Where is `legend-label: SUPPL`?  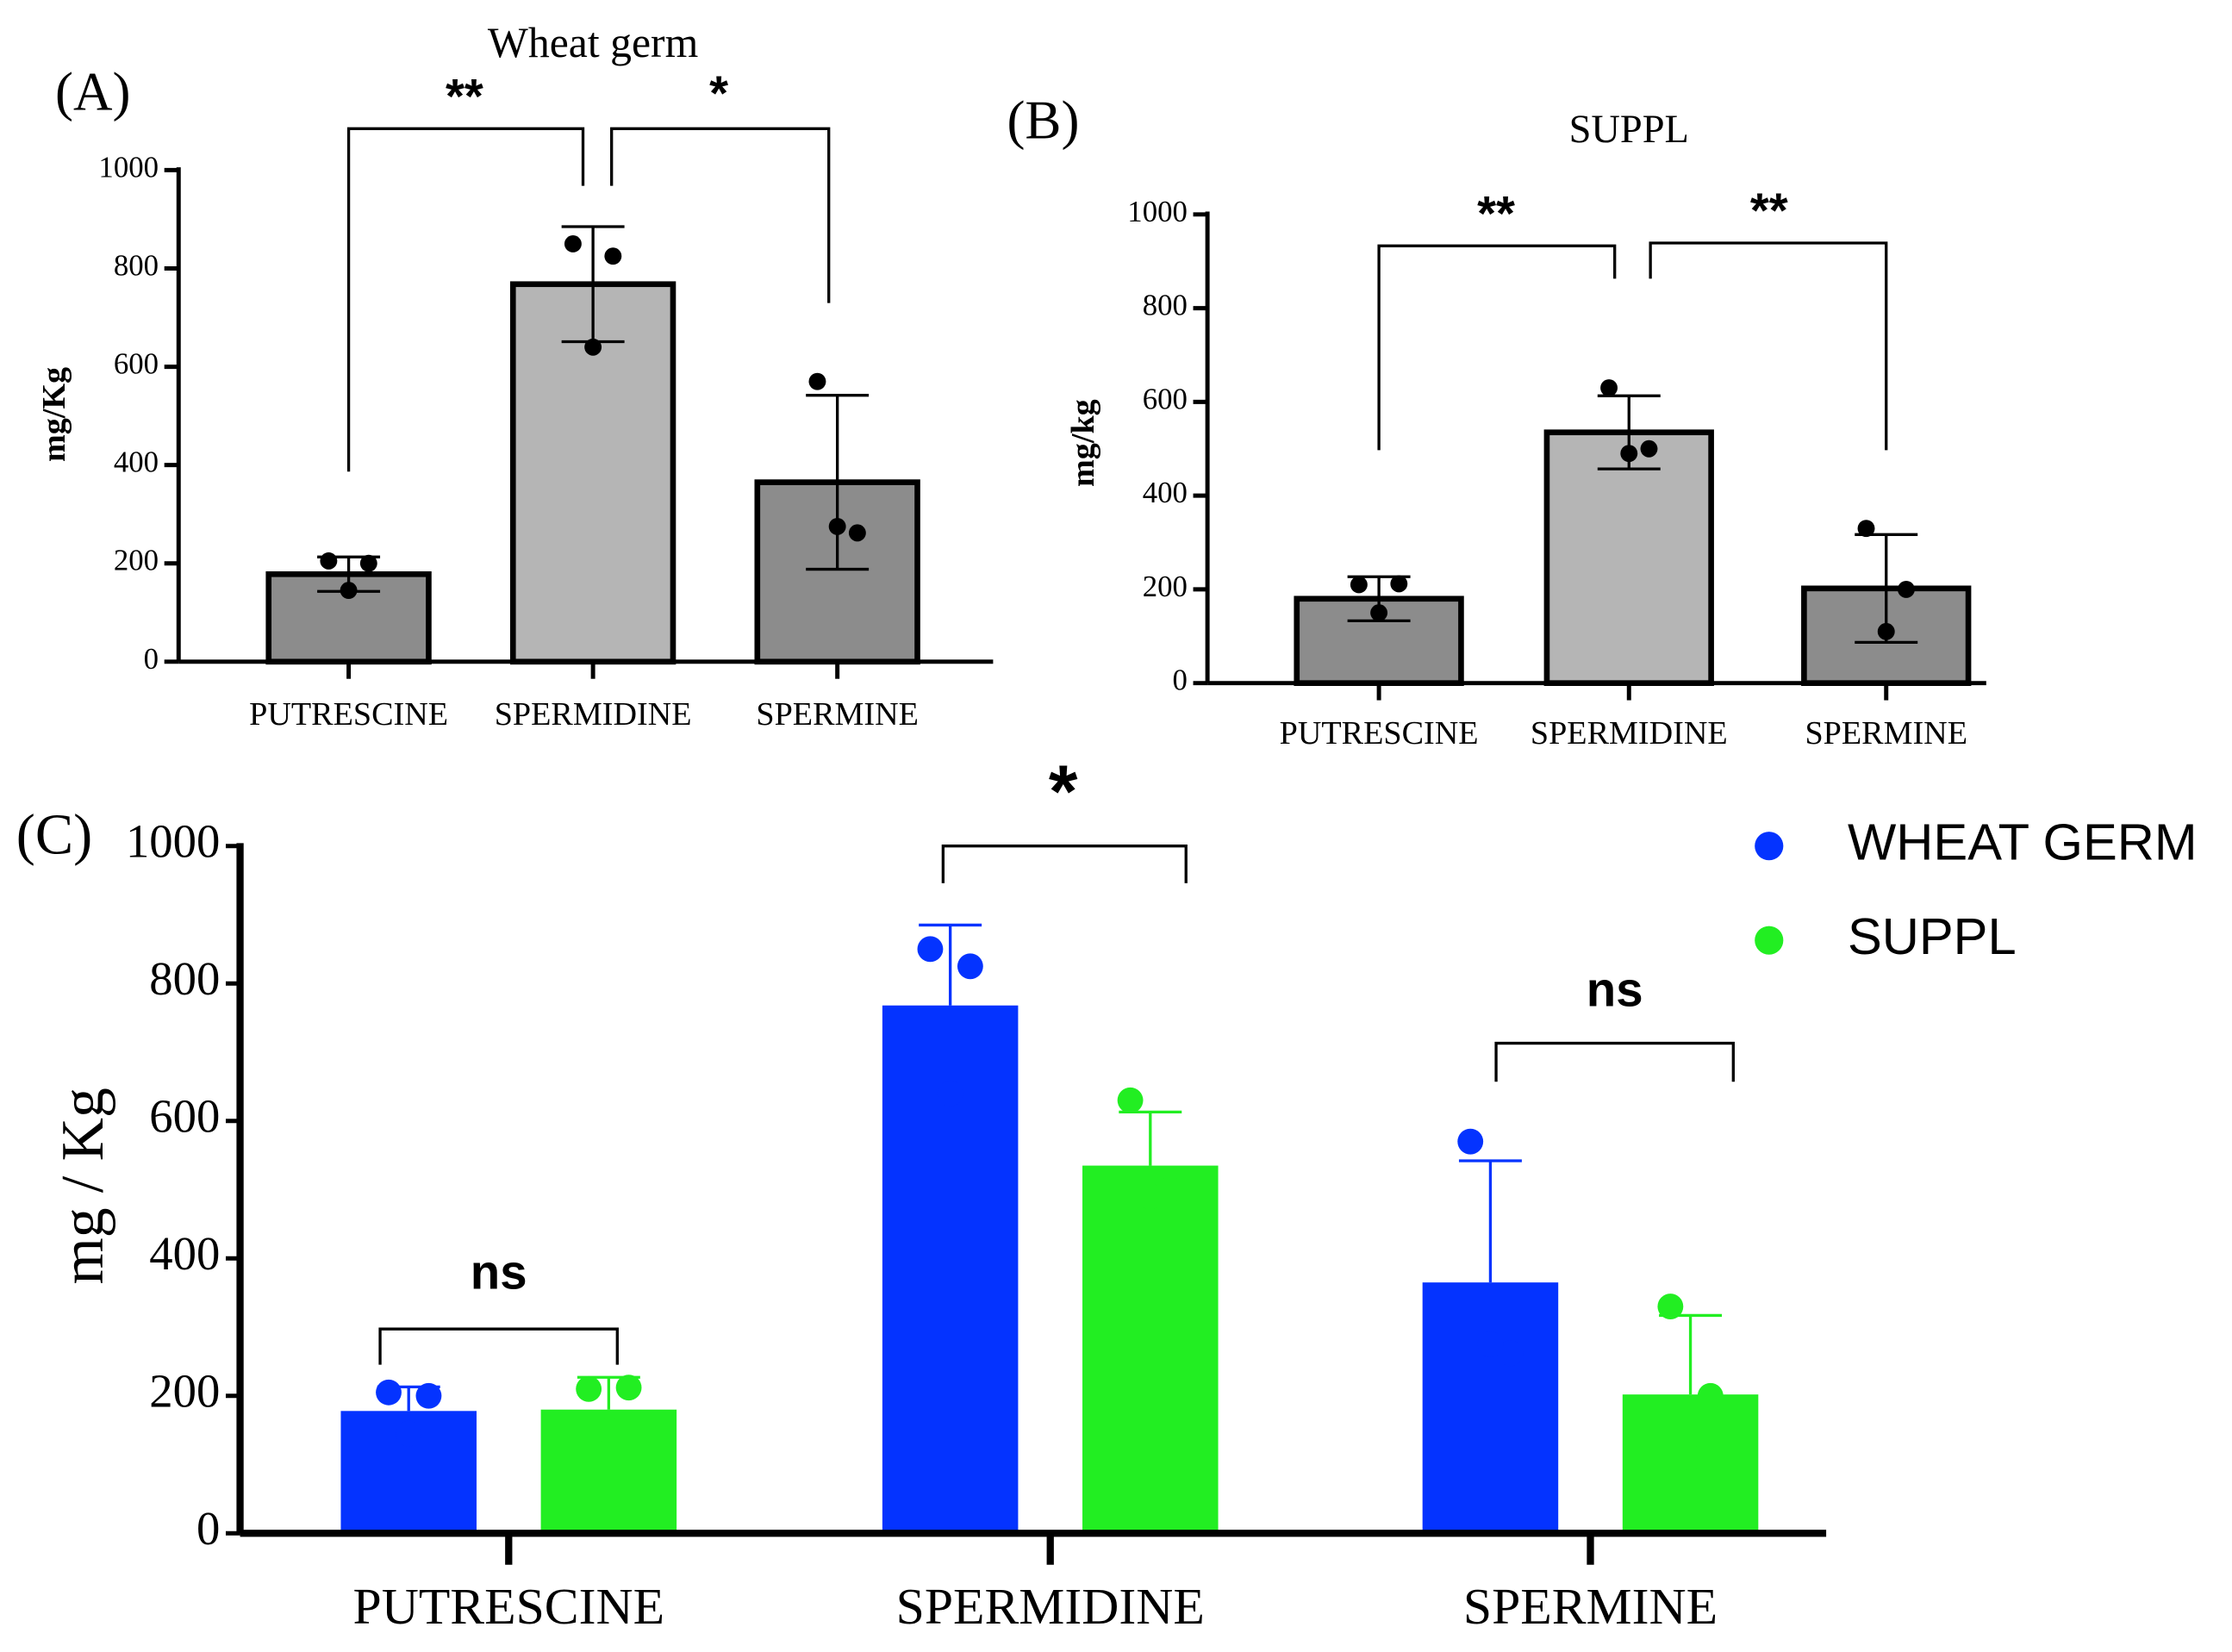 legend-label: SUPPL is located at coordinates (1932, 936).